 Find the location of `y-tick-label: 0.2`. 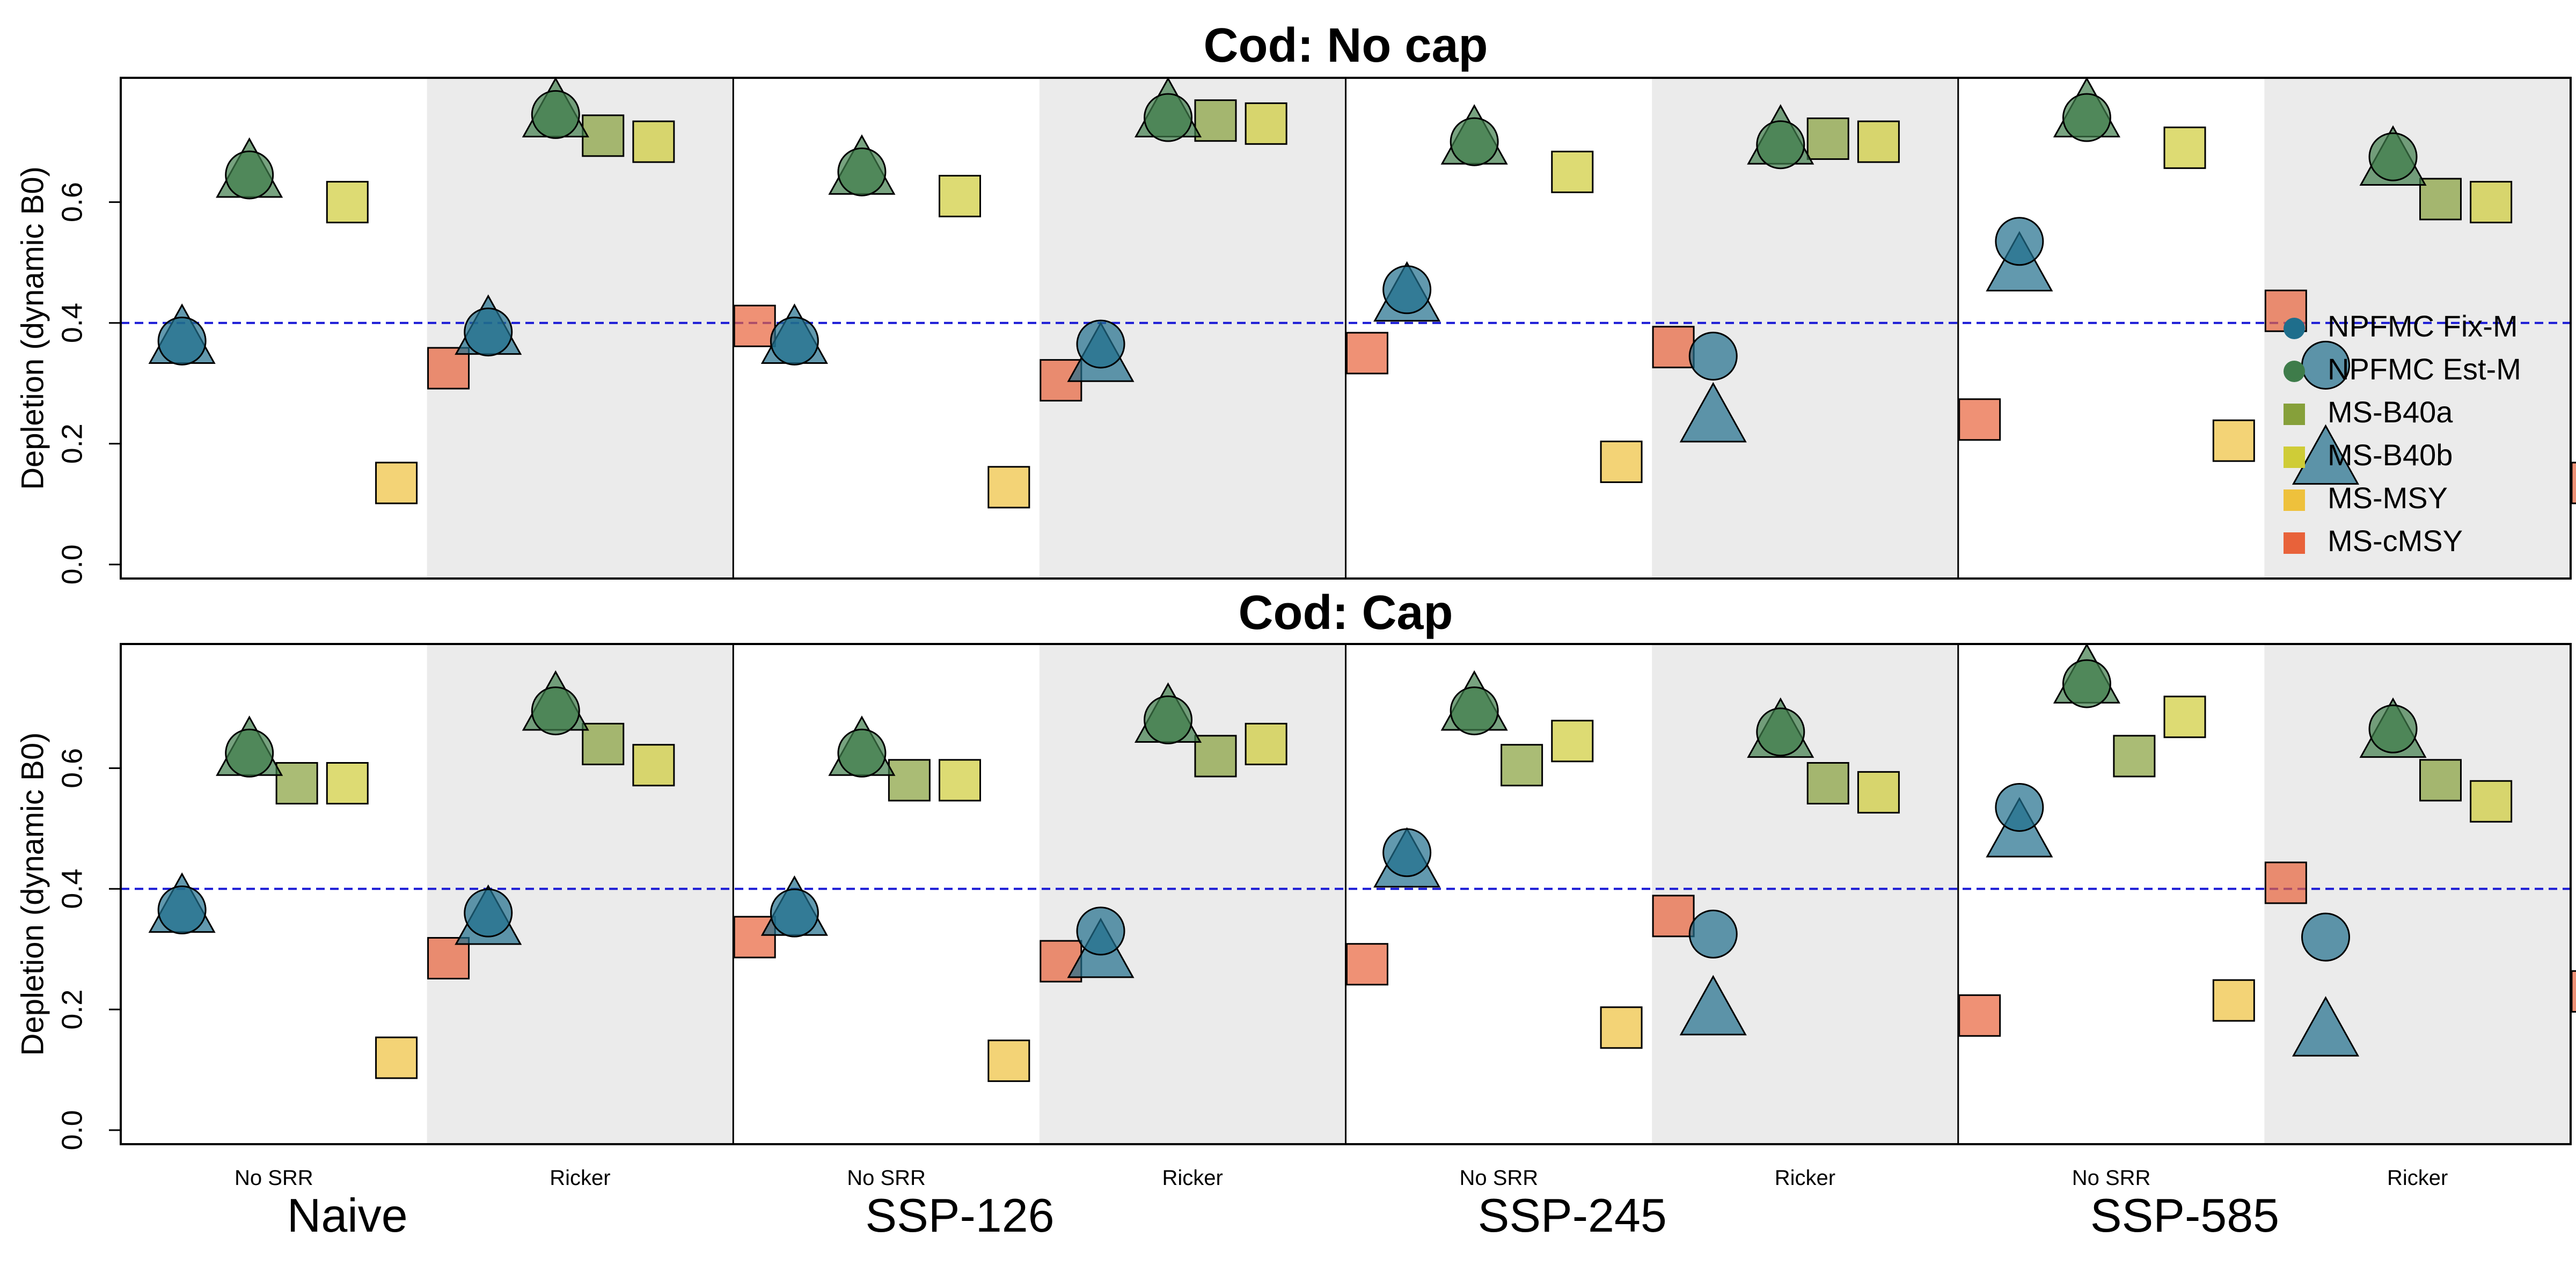

y-tick-label: 0.2 is located at coordinates (72, 1010).